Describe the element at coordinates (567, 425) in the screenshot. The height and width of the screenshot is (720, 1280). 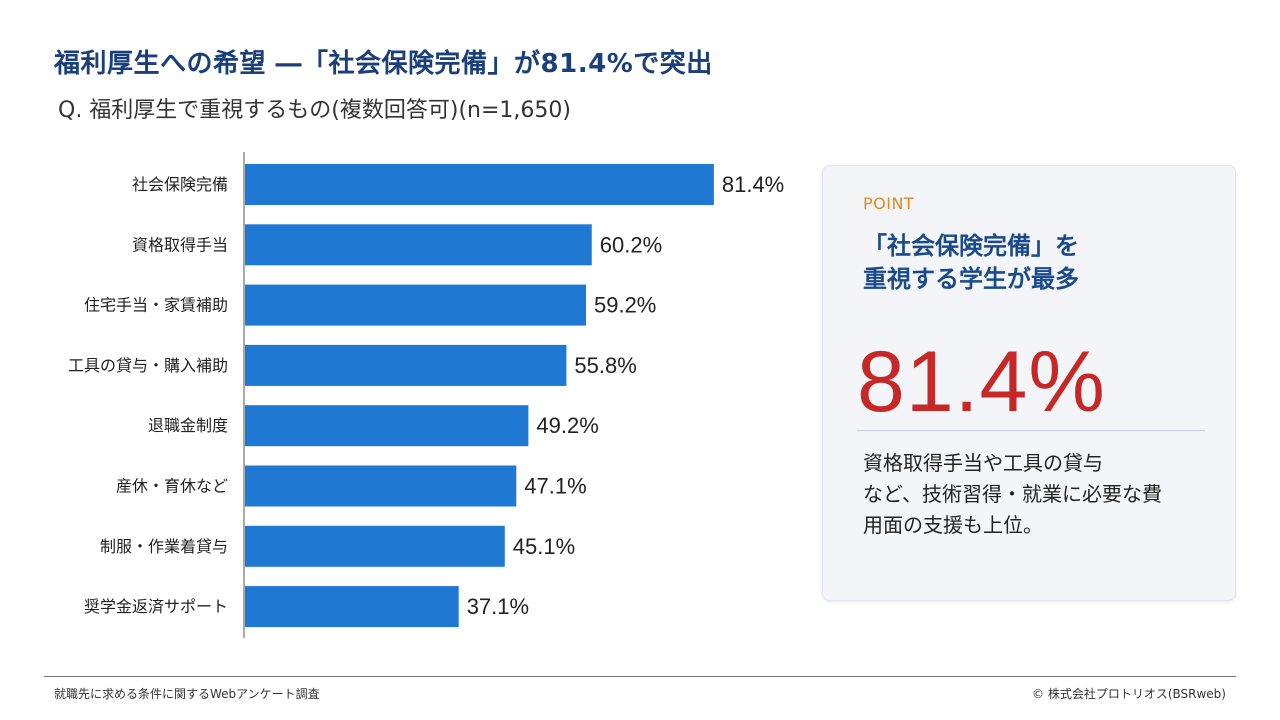
I see `value-label: 49.2%` at that location.